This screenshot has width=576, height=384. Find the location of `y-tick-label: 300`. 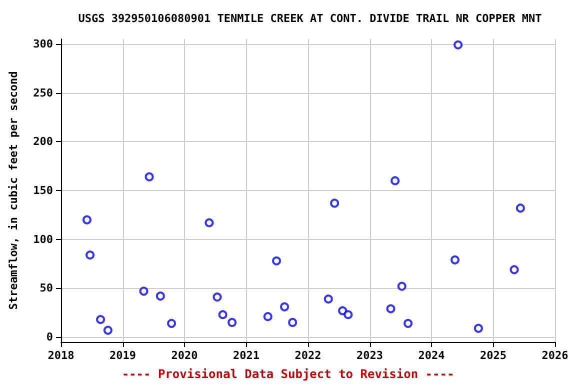

y-tick-label: 300 is located at coordinates (43, 43).